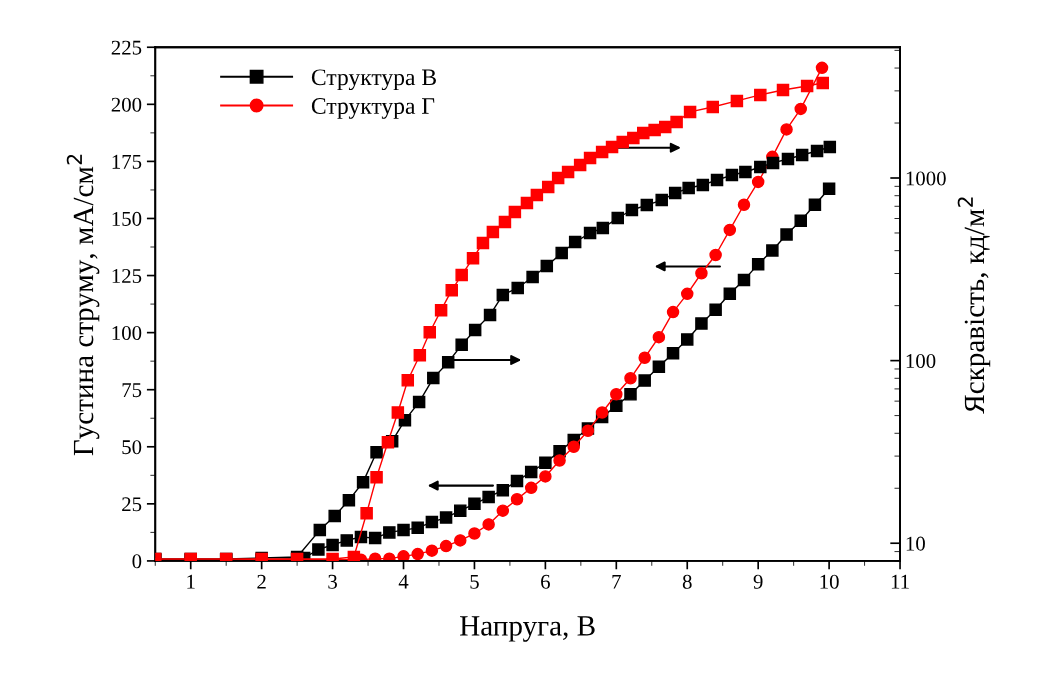 The width and height of the screenshot is (1049, 675). Describe the element at coordinates (915, 543) in the screenshot. I see `y2-tick-label: 10` at that location.